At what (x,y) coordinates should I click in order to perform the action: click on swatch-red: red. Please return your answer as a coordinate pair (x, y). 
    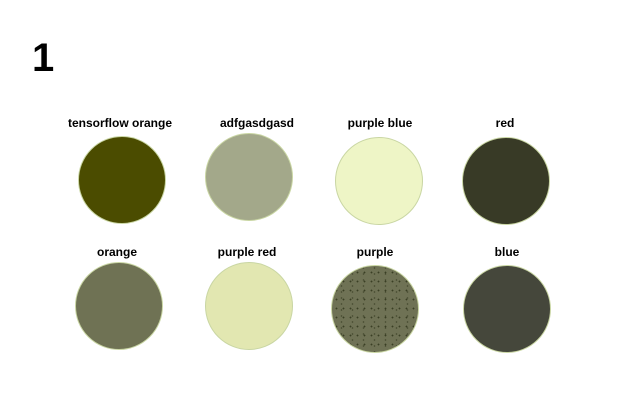
    Looking at the image, I should click on (505, 181).